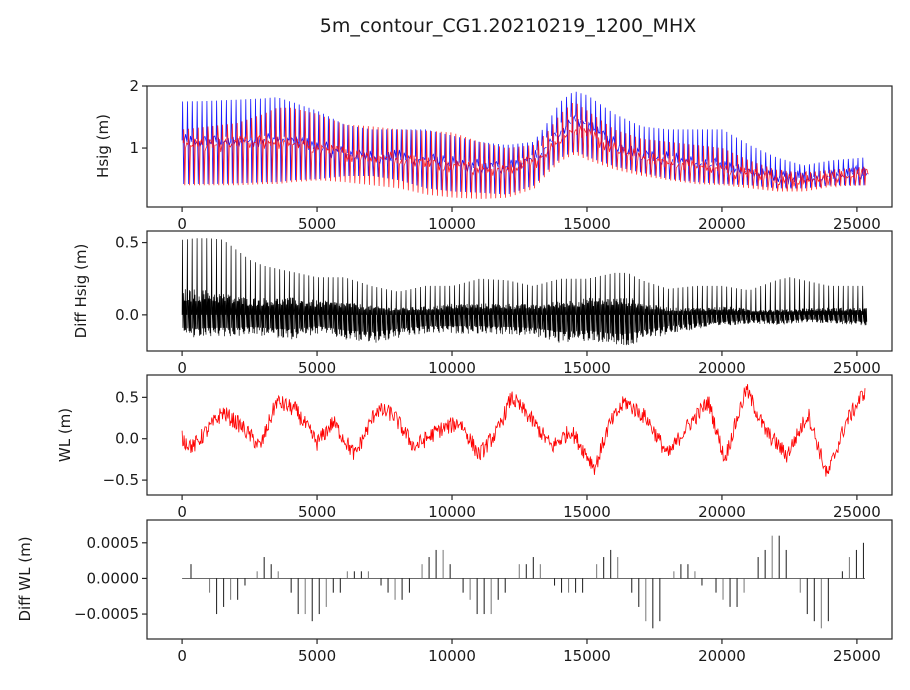 This screenshot has height=690, width=910. I want to click on y-tick-label: −0.0005, so click(106, 614).